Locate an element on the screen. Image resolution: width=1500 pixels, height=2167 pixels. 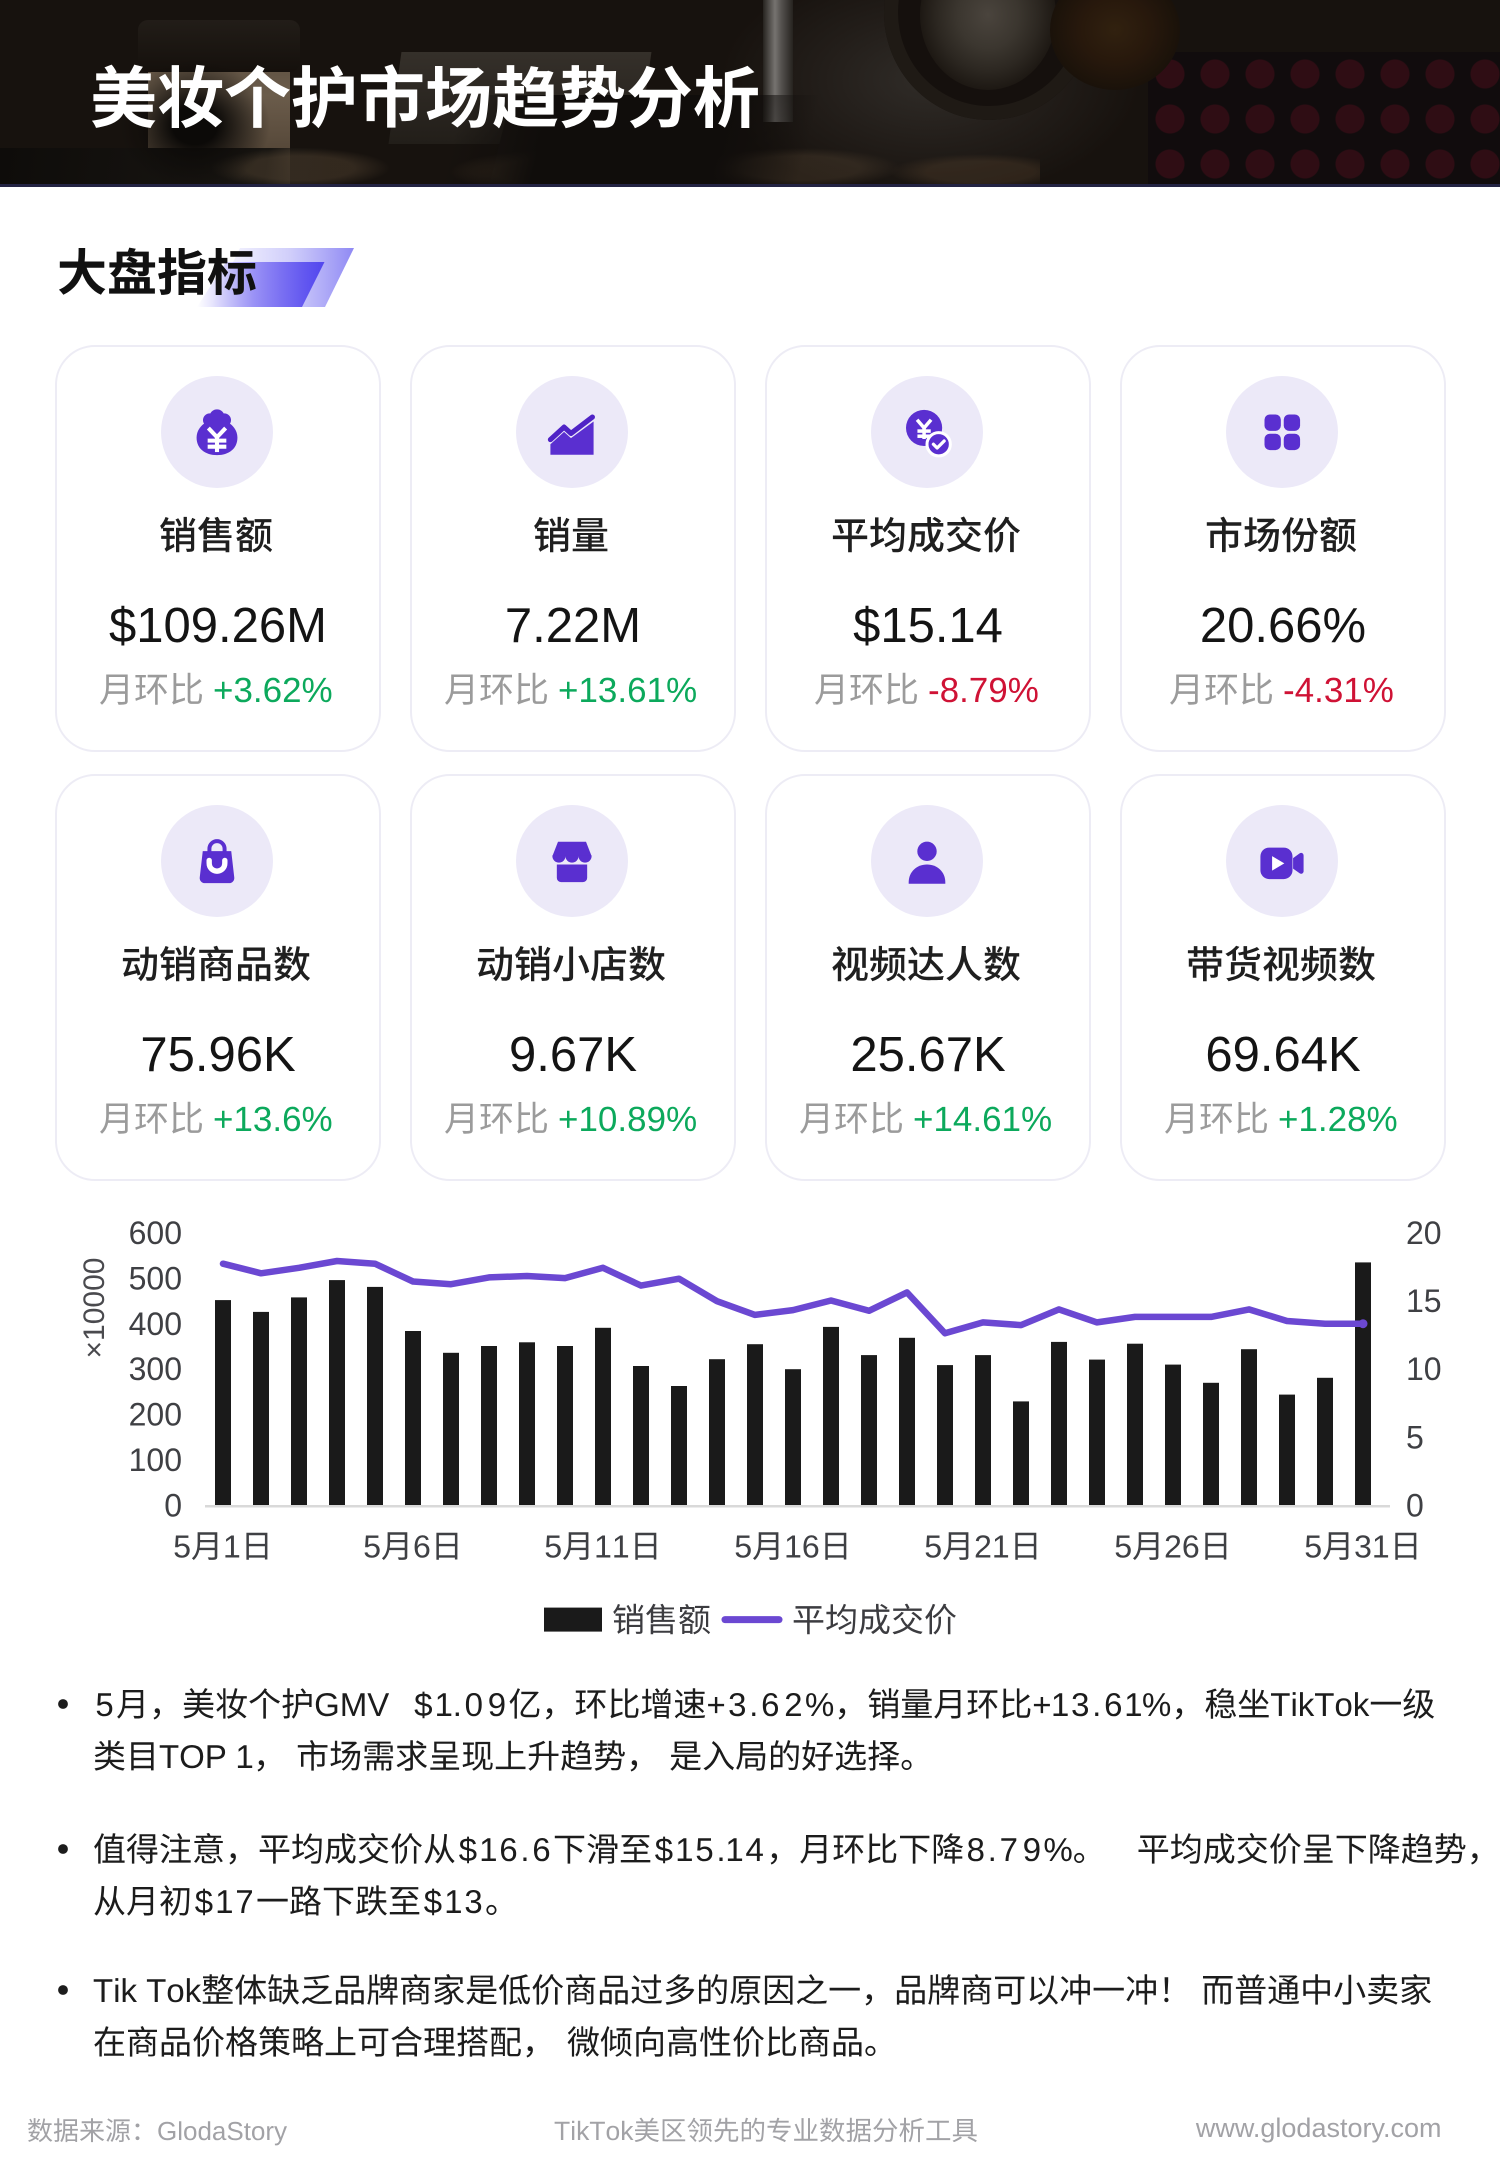
svg-text: 200 is located at coordinates (155, 1415).